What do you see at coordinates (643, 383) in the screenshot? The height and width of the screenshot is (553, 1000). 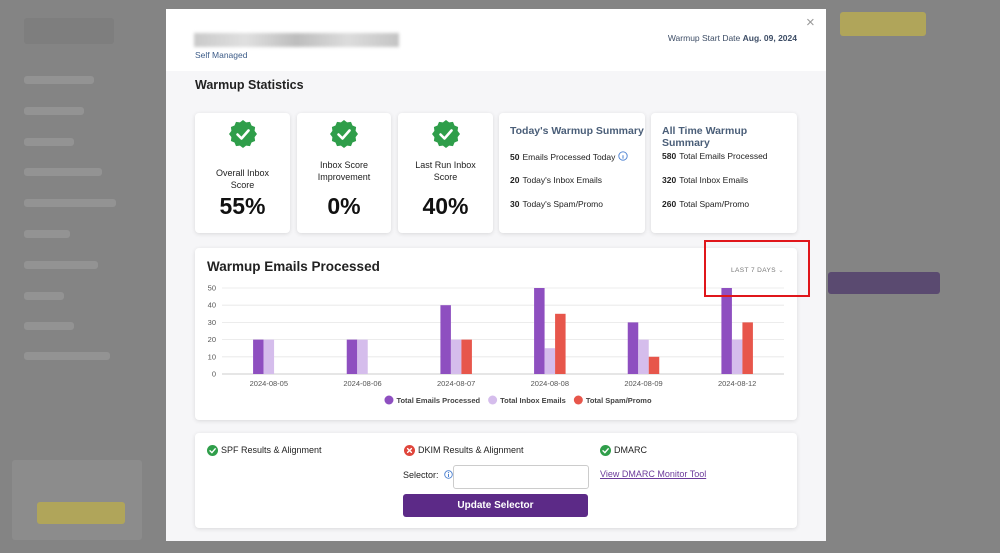 I see `x-tick-label: 2024-08-09` at bounding box center [643, 383].